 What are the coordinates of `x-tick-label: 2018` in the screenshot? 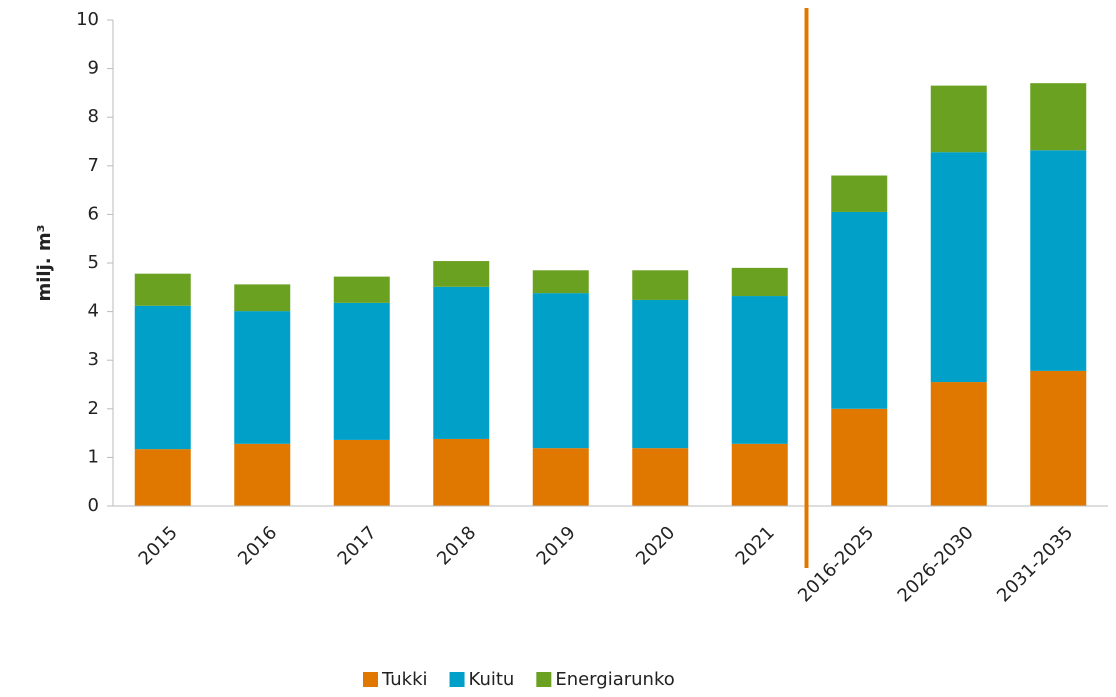 It's located at (456, 545).